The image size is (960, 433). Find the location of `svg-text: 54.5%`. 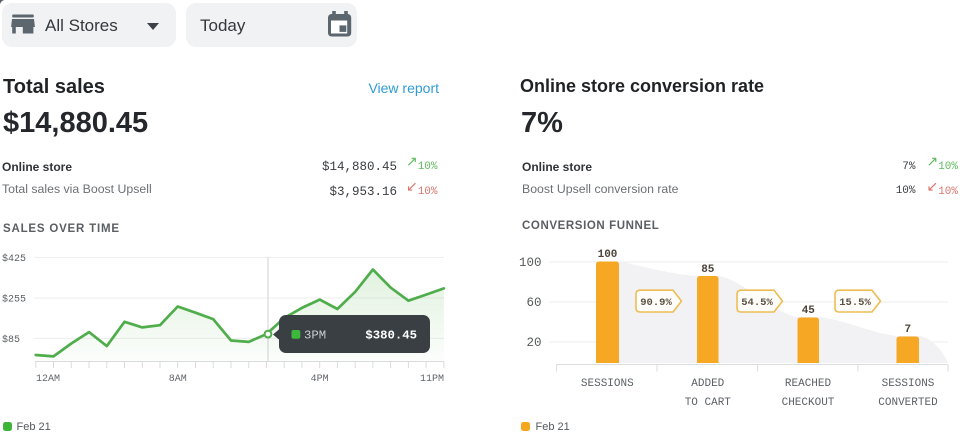

svg-text: 54.5% is located at coordinates (757, 303).